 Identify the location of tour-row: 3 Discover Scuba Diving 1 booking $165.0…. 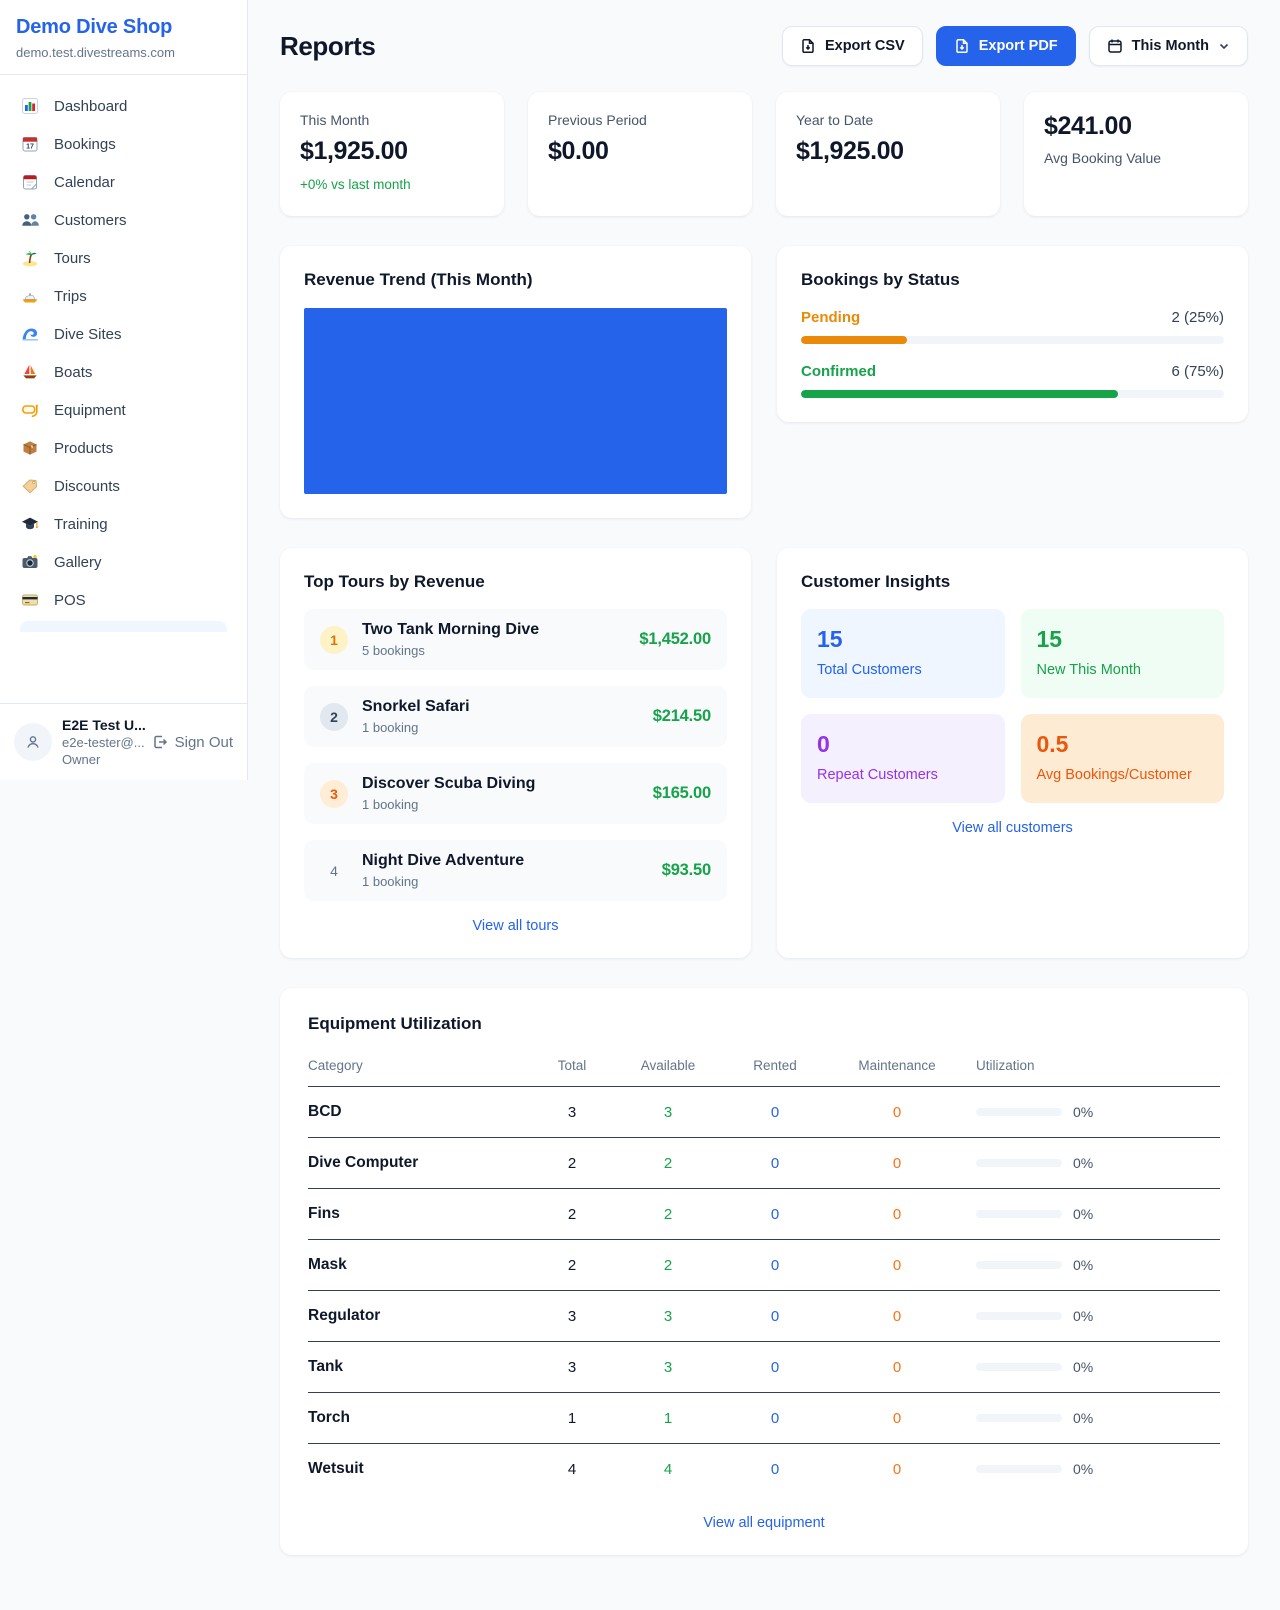
(515, 793).